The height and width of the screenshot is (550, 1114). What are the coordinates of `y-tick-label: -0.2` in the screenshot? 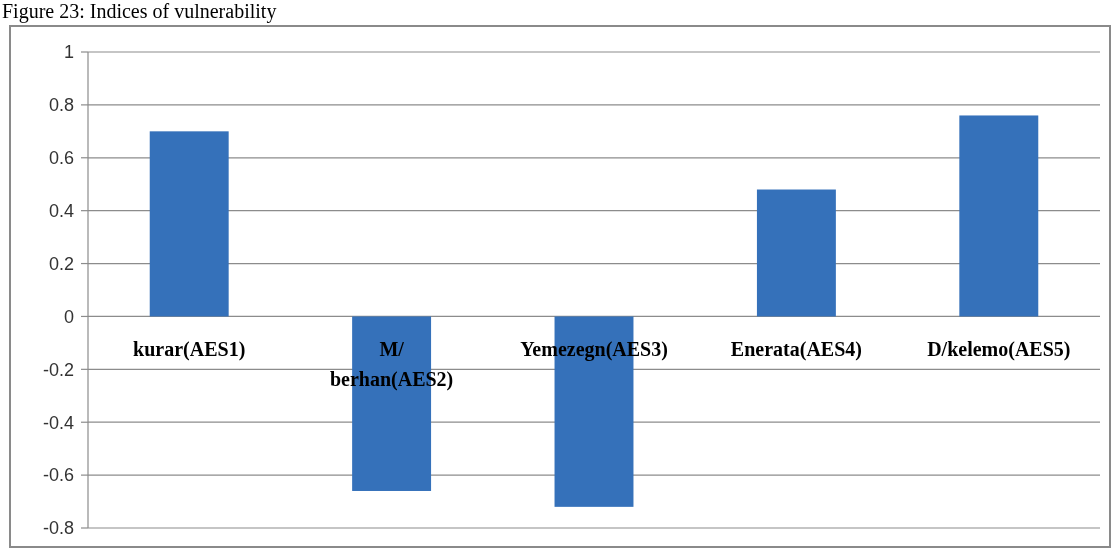 It's located at (58, 369).